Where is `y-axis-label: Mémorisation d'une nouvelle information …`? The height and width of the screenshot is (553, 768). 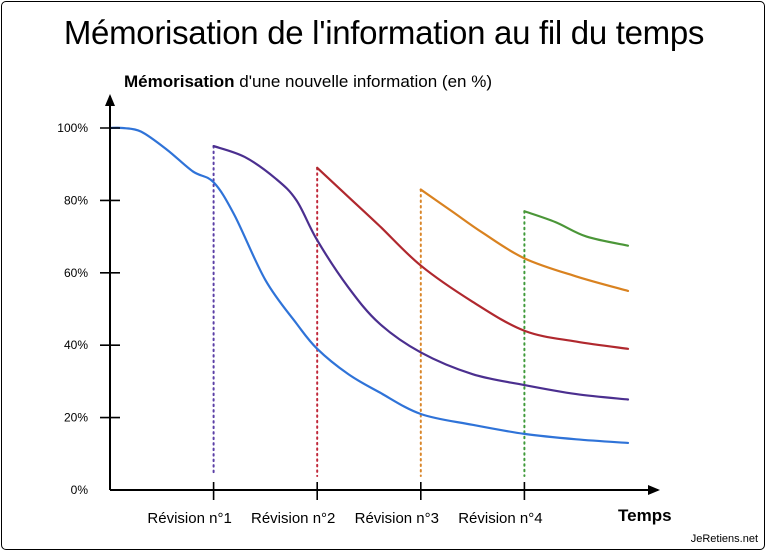 y-axis-label: Mémorisation d'une nouvelle information … is located at coordinates (308, 82).